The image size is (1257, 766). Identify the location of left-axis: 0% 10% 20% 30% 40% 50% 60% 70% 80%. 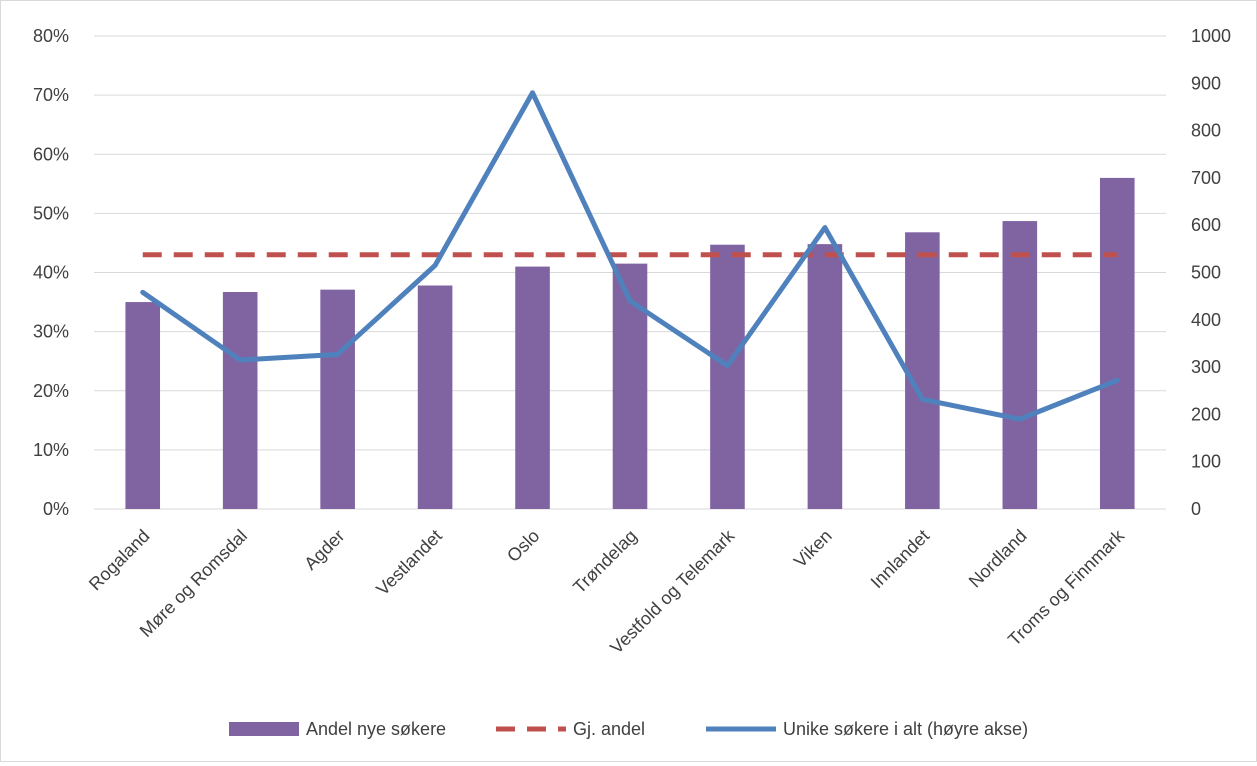
(51, 272).